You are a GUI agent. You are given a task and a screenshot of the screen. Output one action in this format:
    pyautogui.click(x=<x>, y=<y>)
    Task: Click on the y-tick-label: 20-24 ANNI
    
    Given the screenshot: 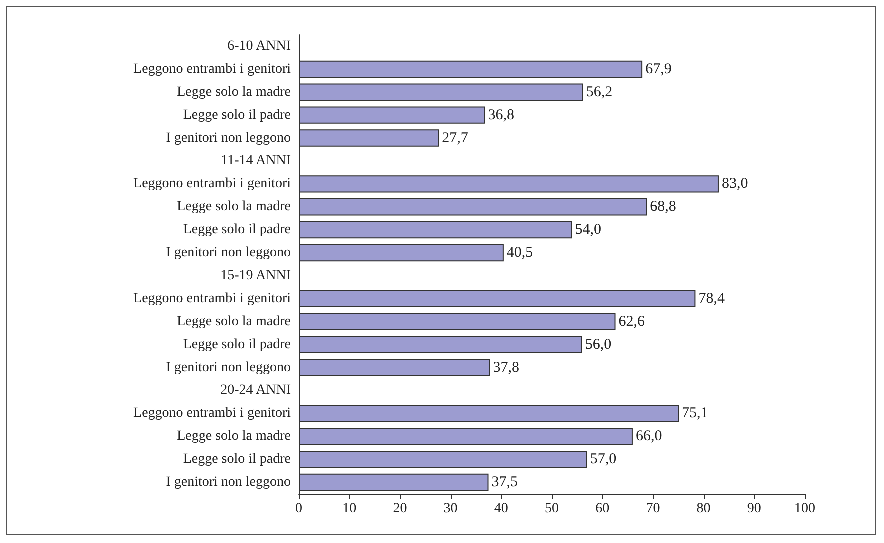 What is the action you would take?
    pyautogui.click(x=256, y=390)
    